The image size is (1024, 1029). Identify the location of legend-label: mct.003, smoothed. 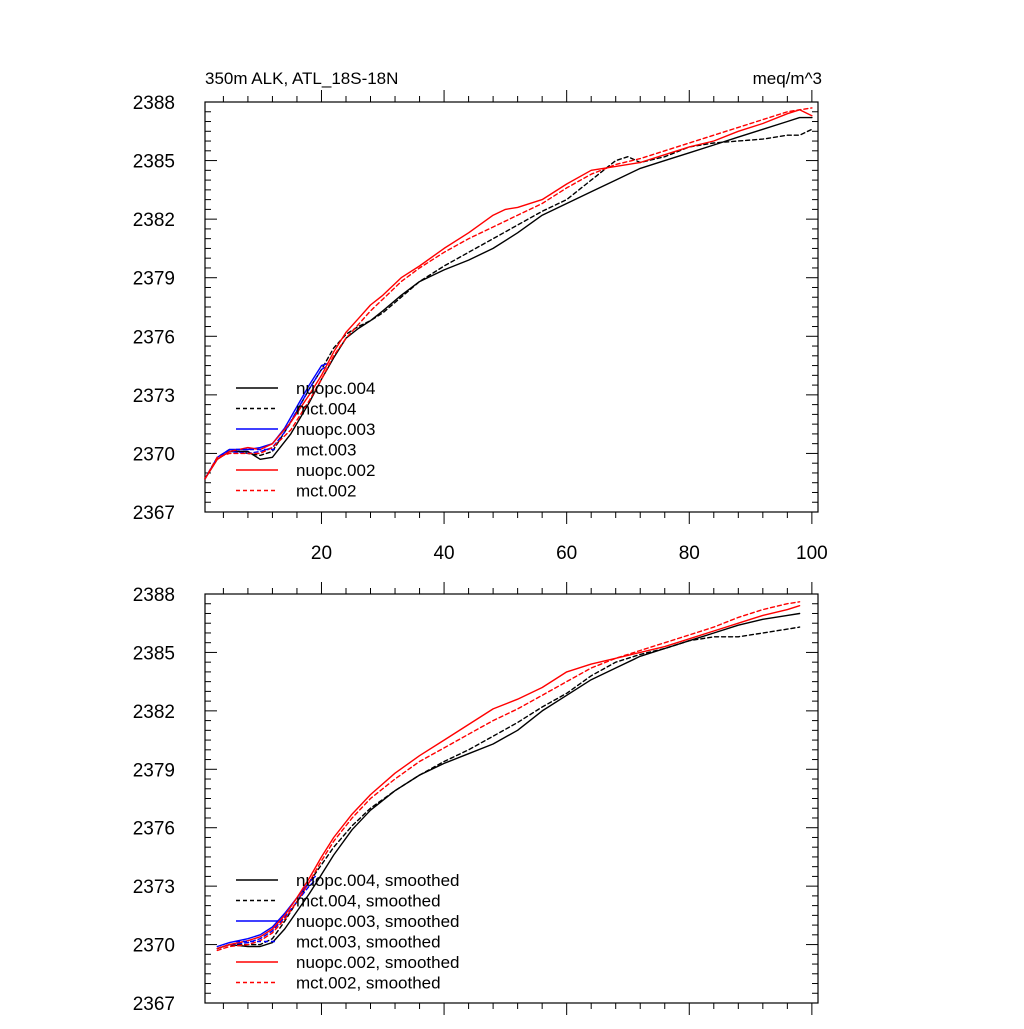
(368, 942).